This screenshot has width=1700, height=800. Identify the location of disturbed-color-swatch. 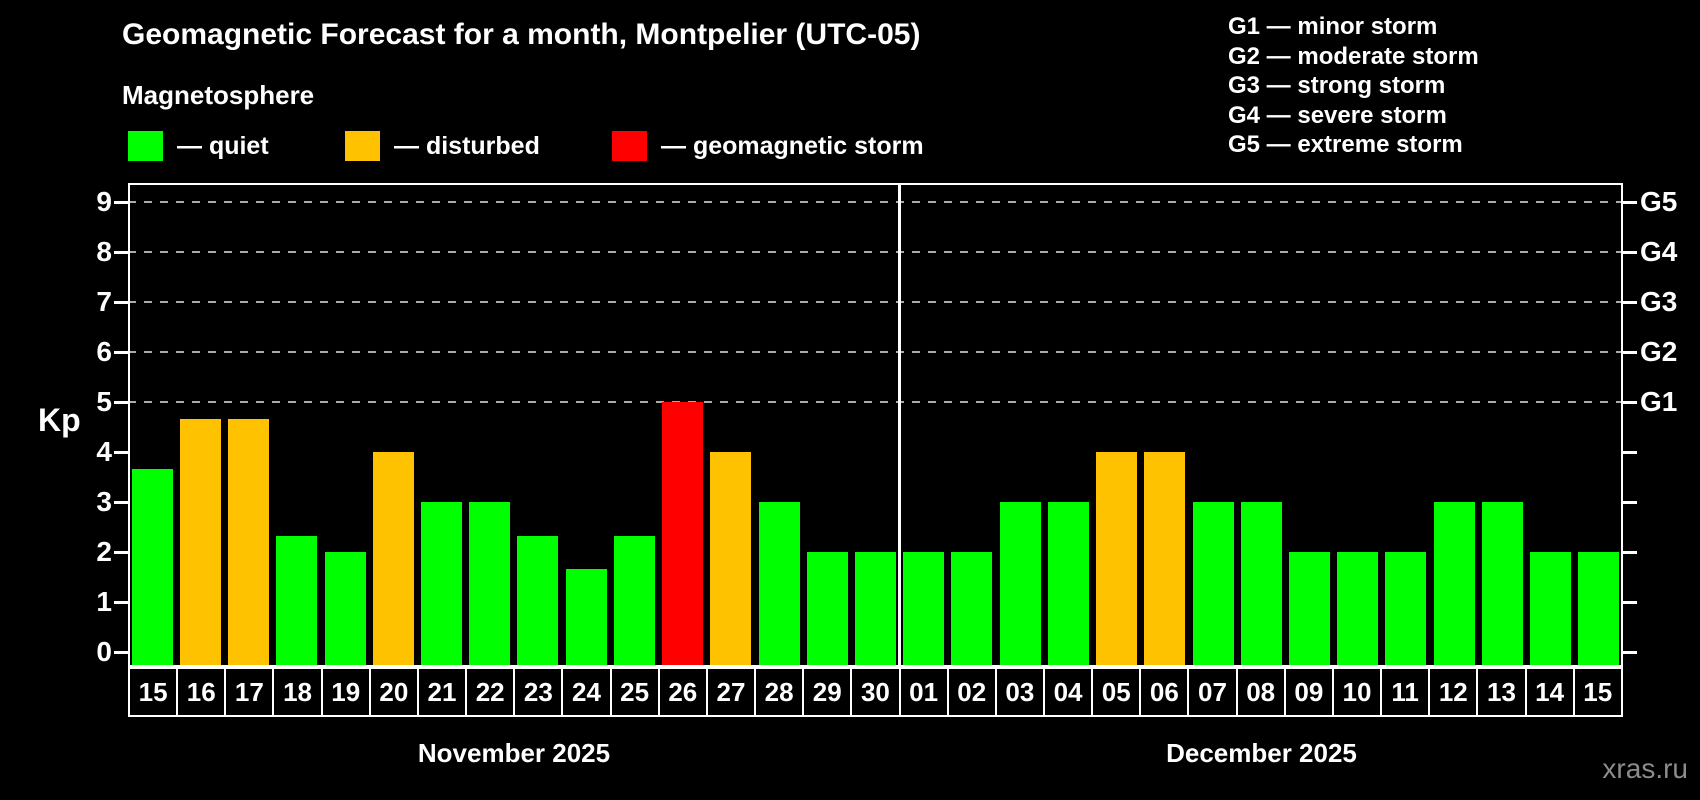
(362, 146).